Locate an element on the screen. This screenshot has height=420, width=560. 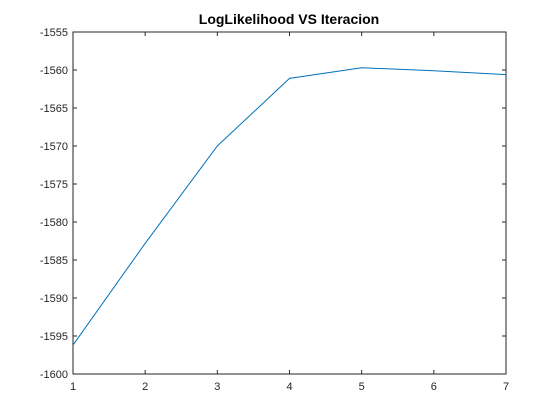
x-tick-label: 3 is located at coordinates (217, 387).